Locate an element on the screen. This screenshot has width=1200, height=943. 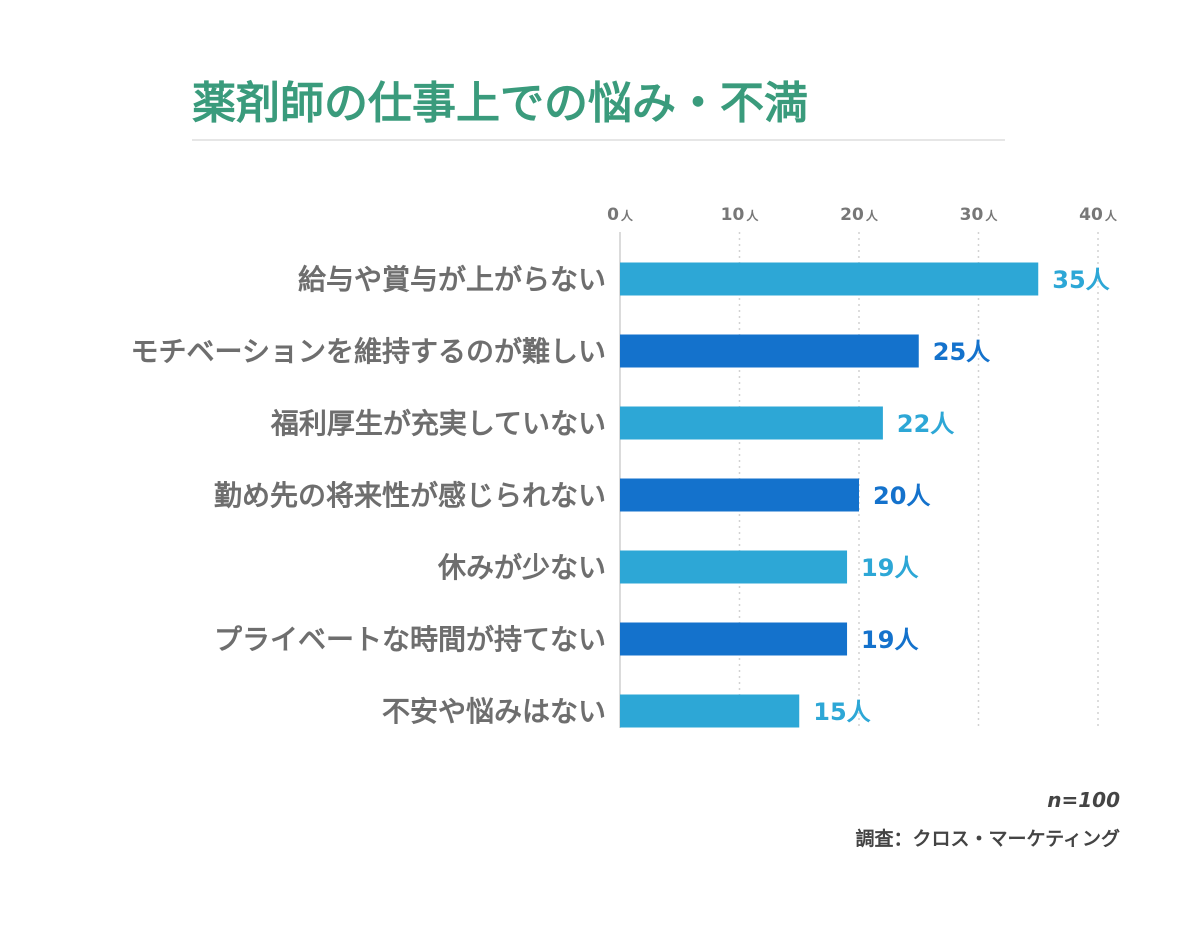
value-label: 25人 is located at coordinates (961, 352).